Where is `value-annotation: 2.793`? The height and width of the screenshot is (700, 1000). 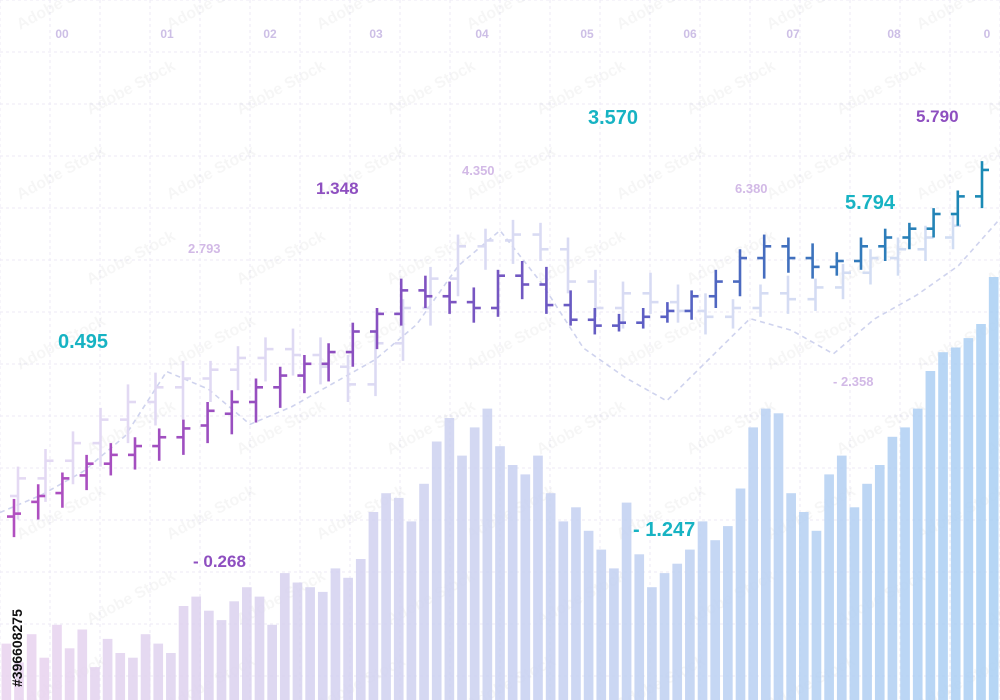 value-annotation: 2.793 is located at coordinates (204, 248).